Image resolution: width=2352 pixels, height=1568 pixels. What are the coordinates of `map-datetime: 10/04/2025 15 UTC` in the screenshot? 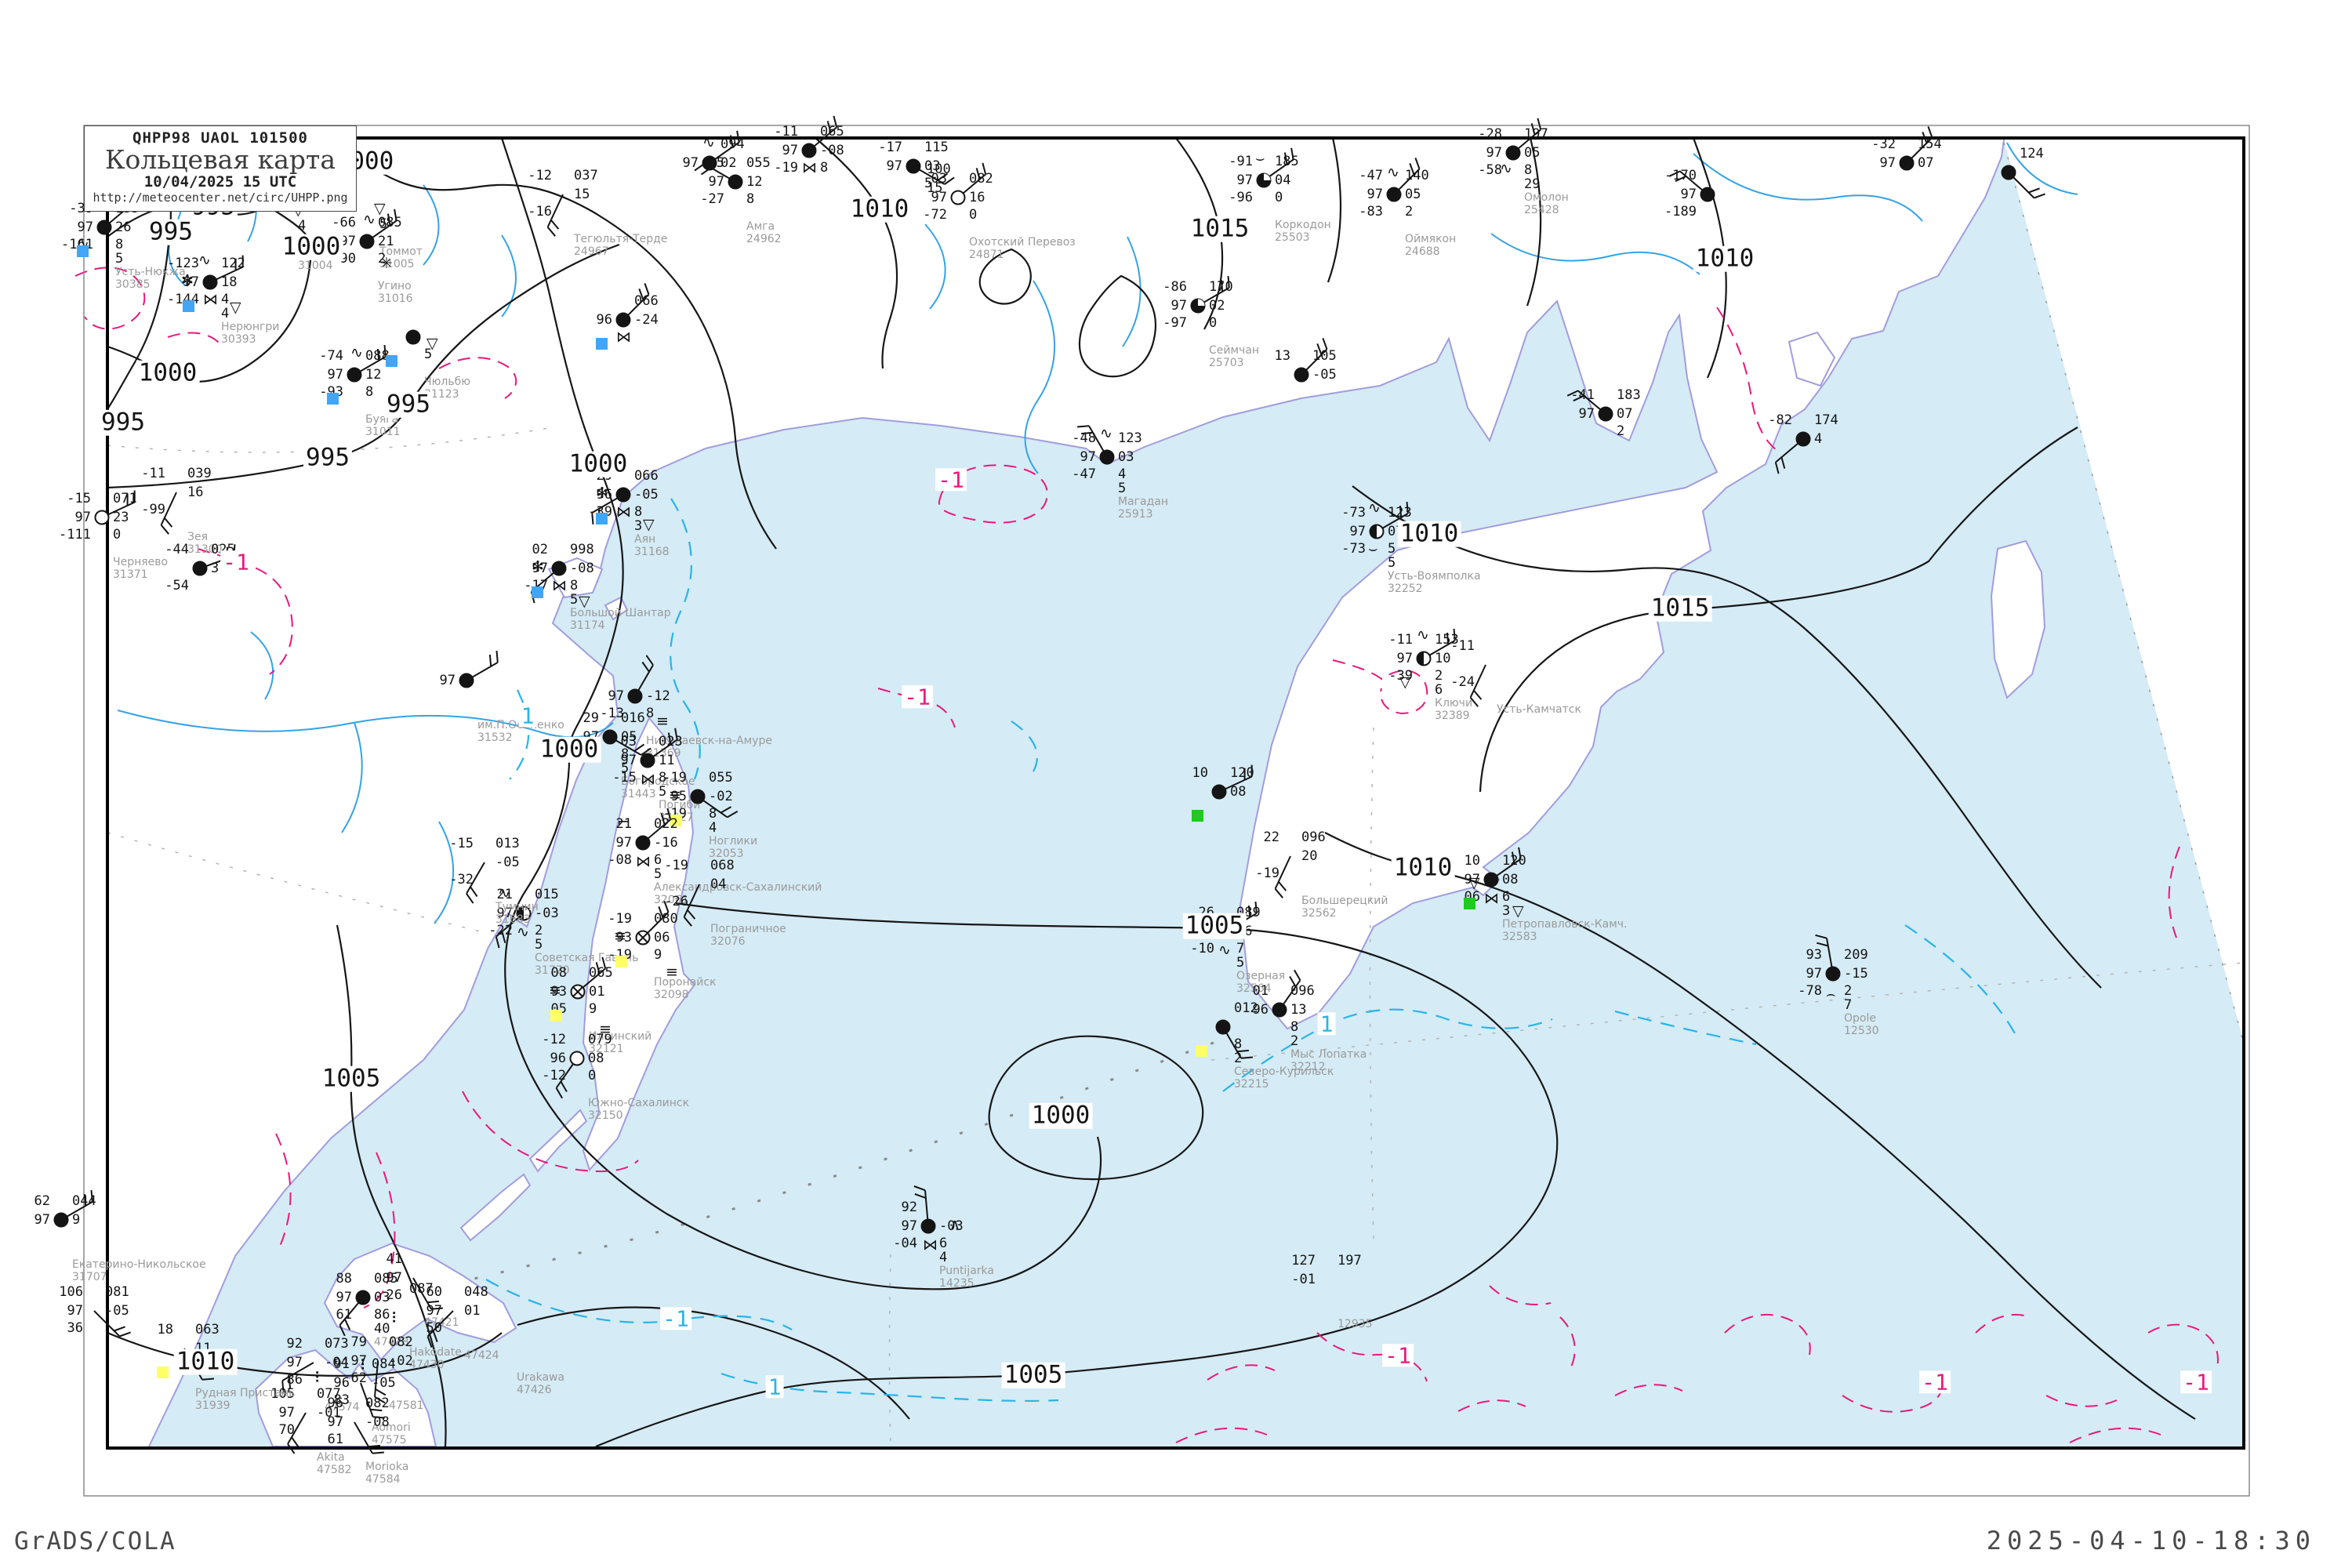 It's located at (220, 182).